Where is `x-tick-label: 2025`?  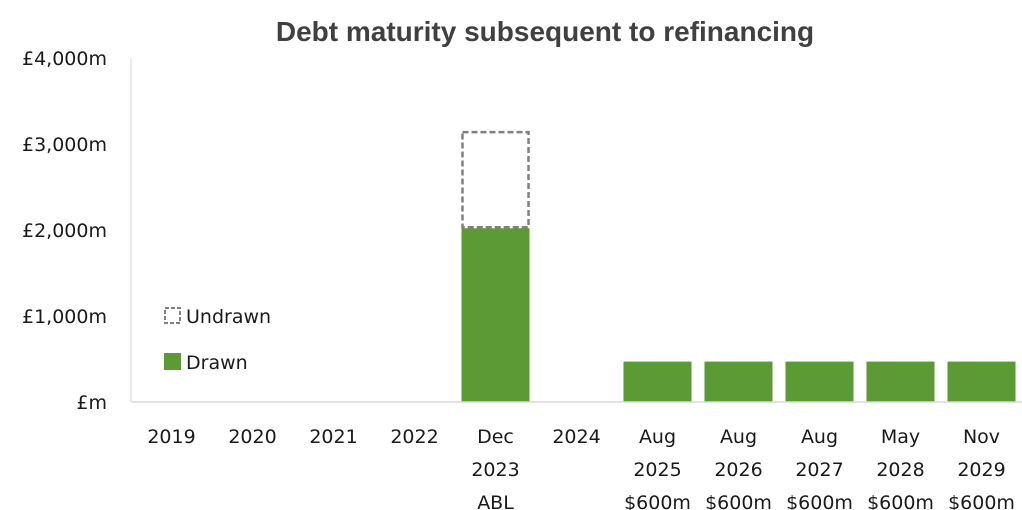 x-tick-label: 2025 is located at coordinates (657, 470).